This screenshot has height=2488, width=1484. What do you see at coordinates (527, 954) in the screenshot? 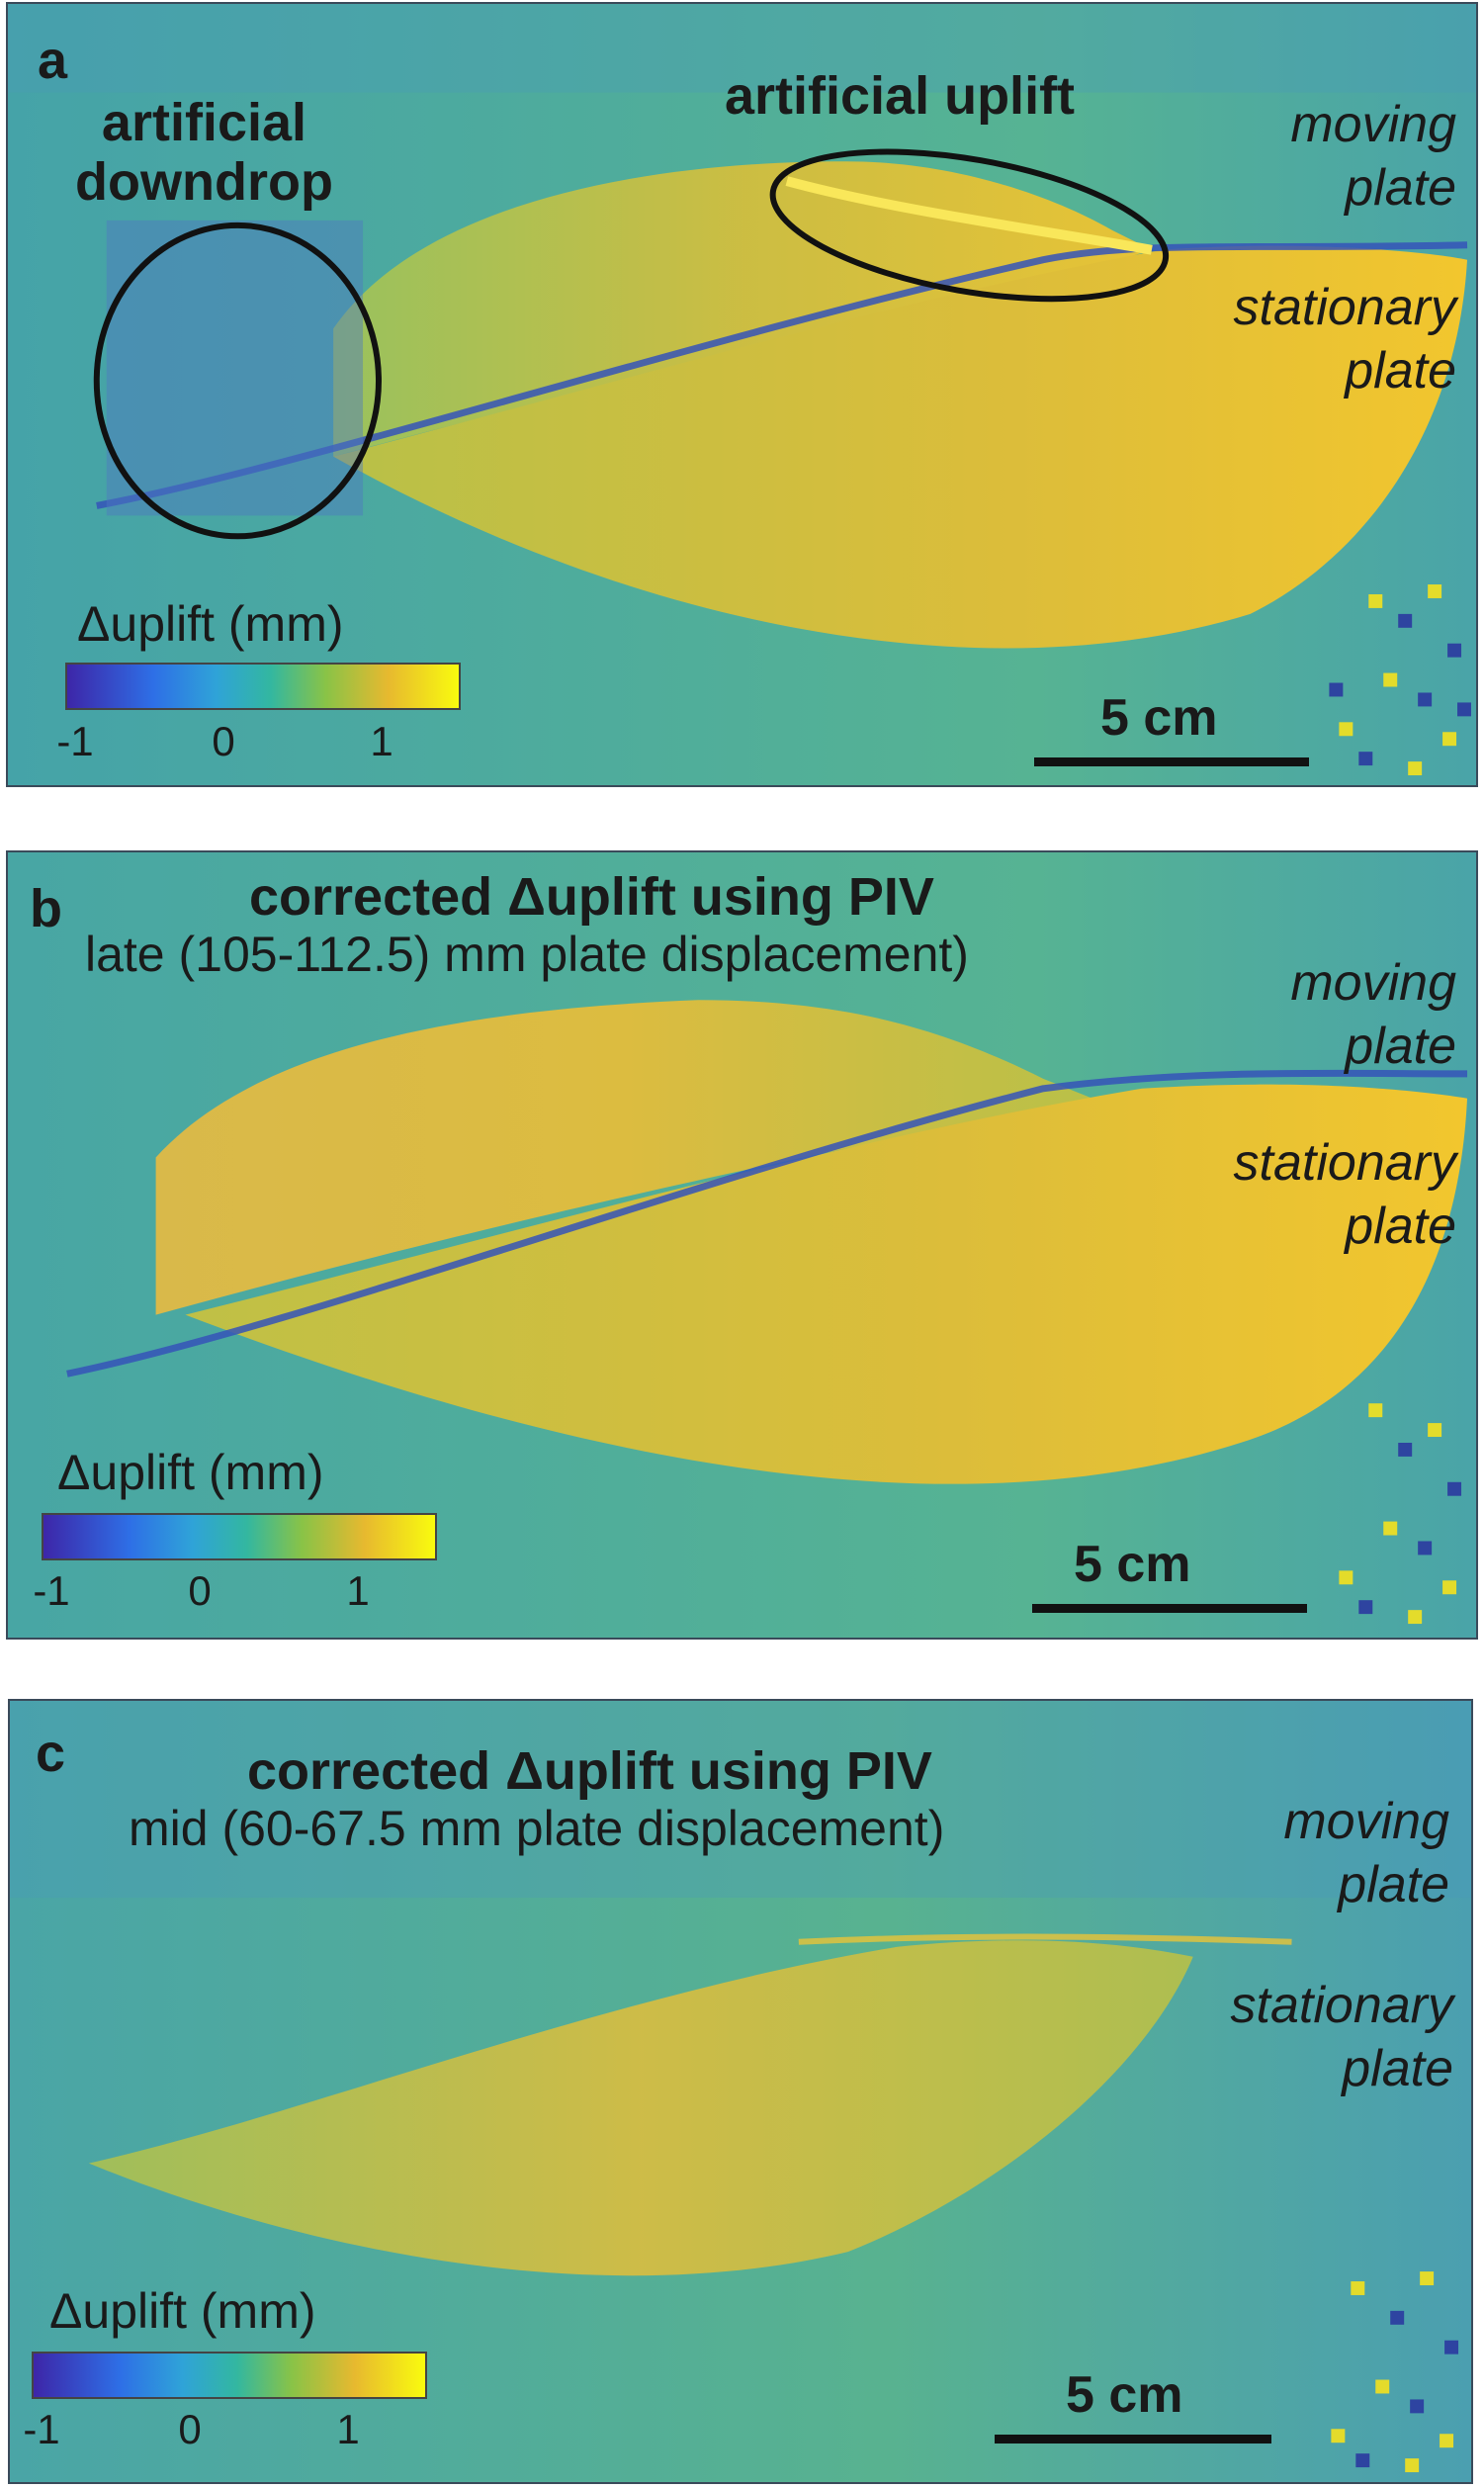
I see `panel-subtitle: late (105-112.5) mm plate displacement)` at bounding box center [527, 954].